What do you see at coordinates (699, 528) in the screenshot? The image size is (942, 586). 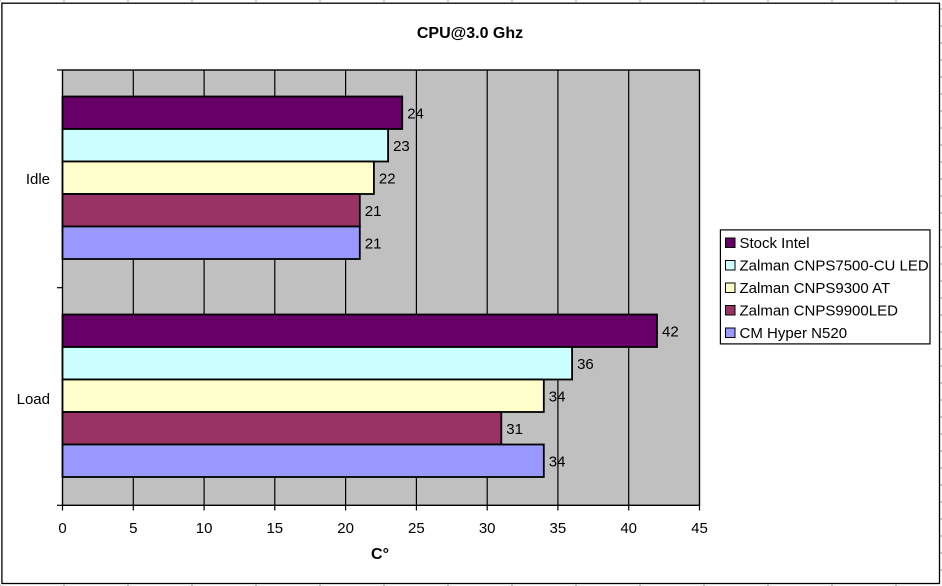 I see `svg-text: 45` at bounding box center [699, 528].